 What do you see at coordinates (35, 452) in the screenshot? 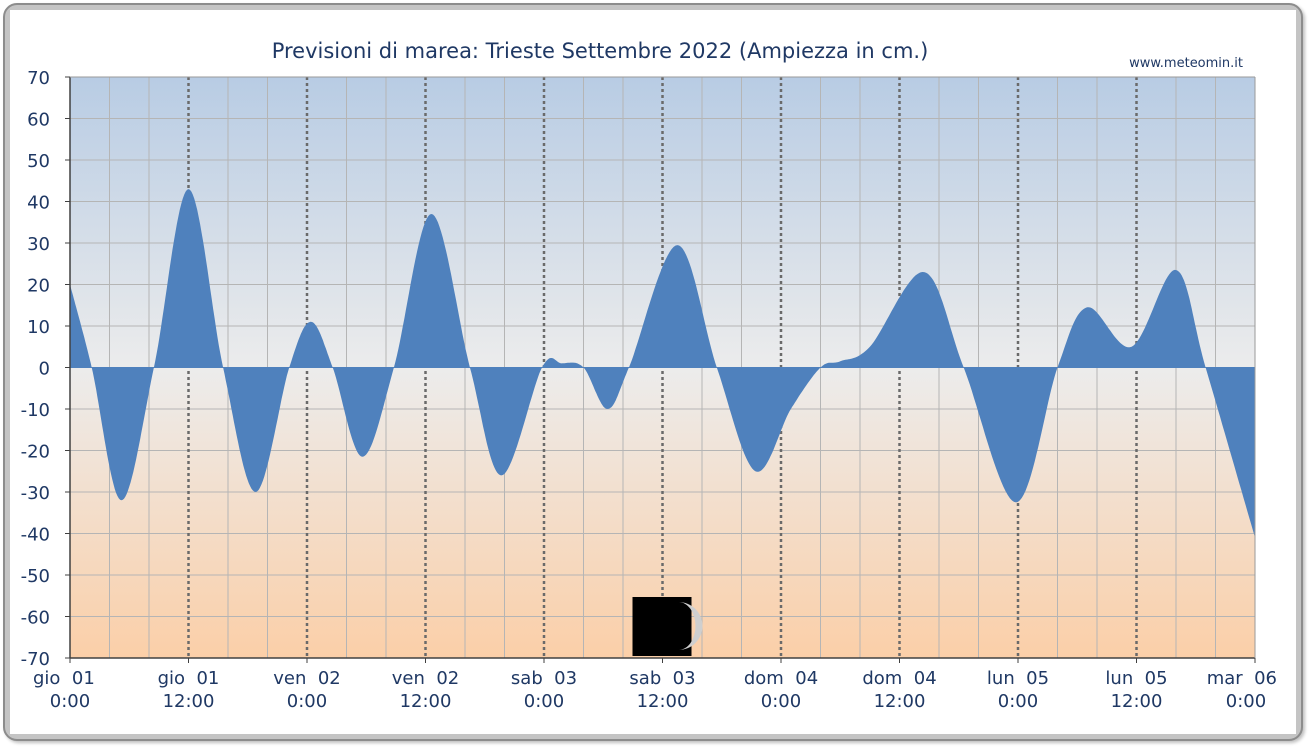
I see `y-tick-label: -20` at bounding box center [35, 452].